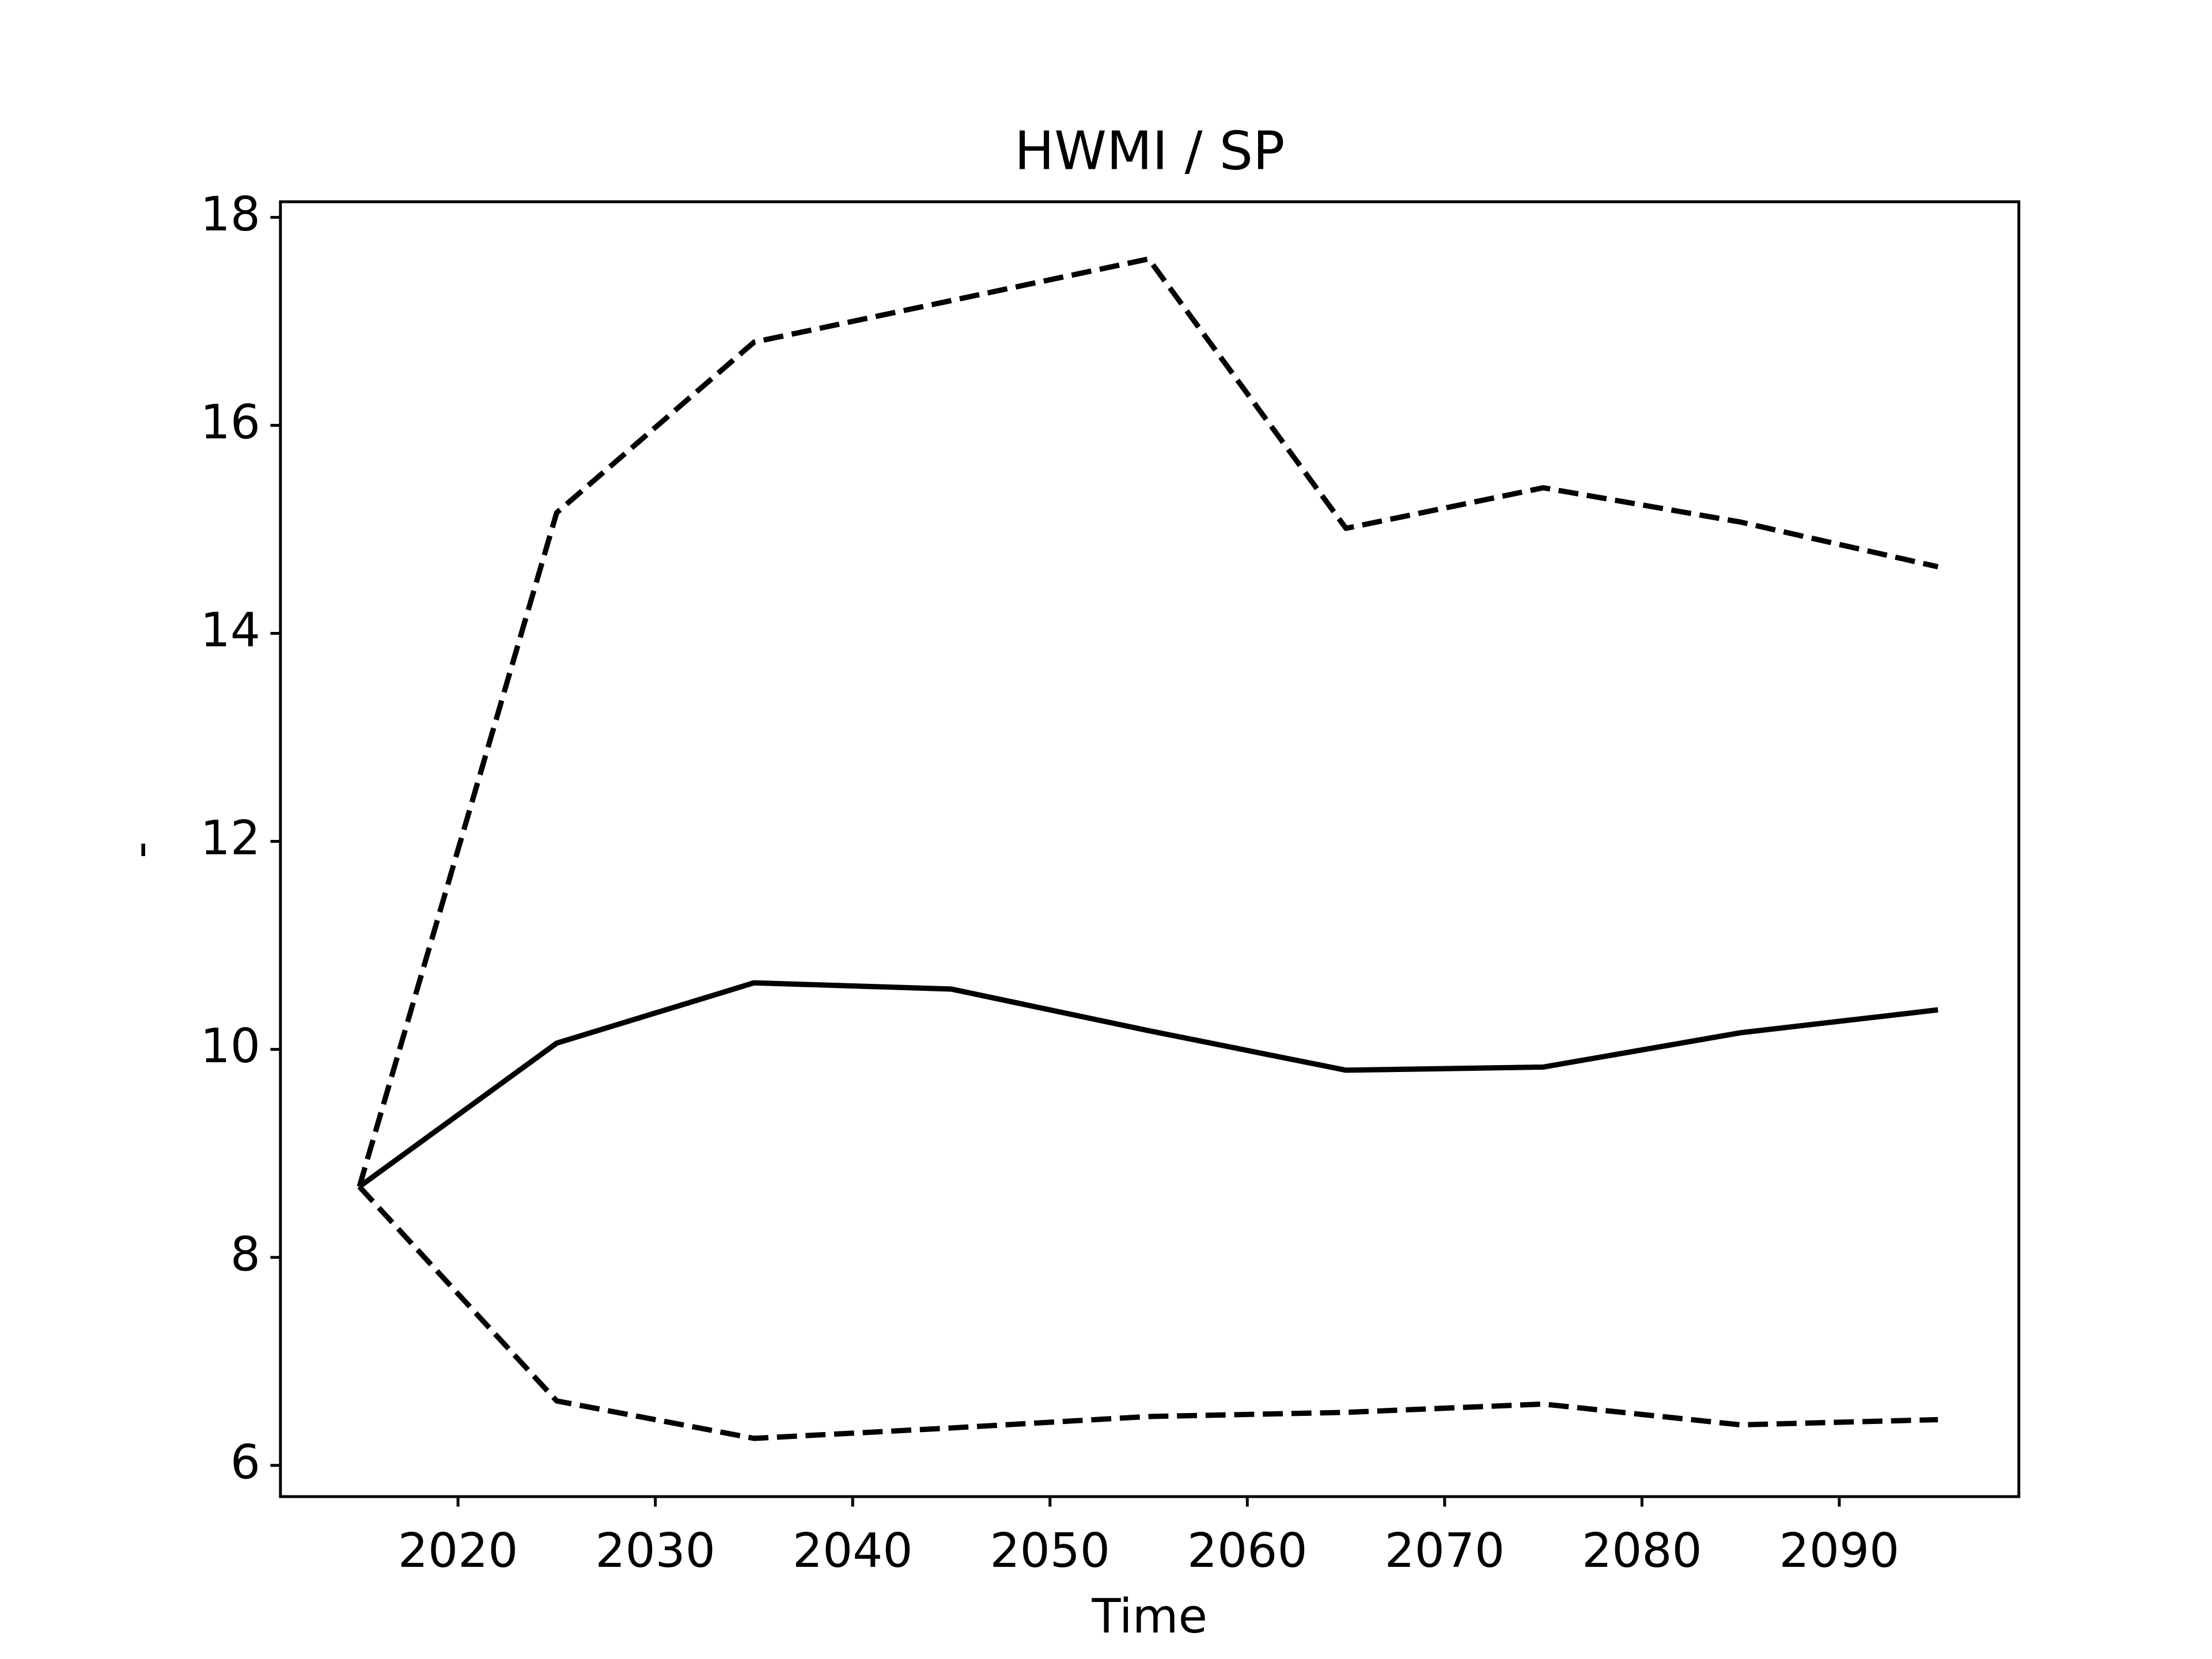  What do you see at coordinates (853, 1551) in the screenshot?
I see `x-tick-label: 2040` at bounding box center [853, 1551].